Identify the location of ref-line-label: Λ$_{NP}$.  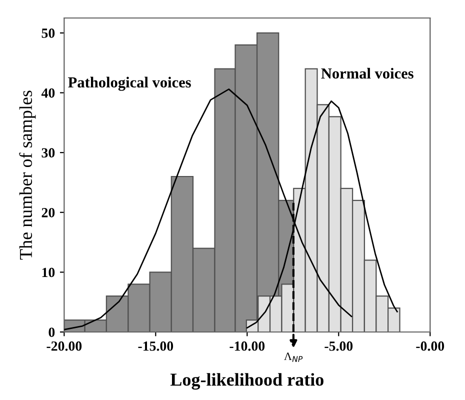
(293, 357).